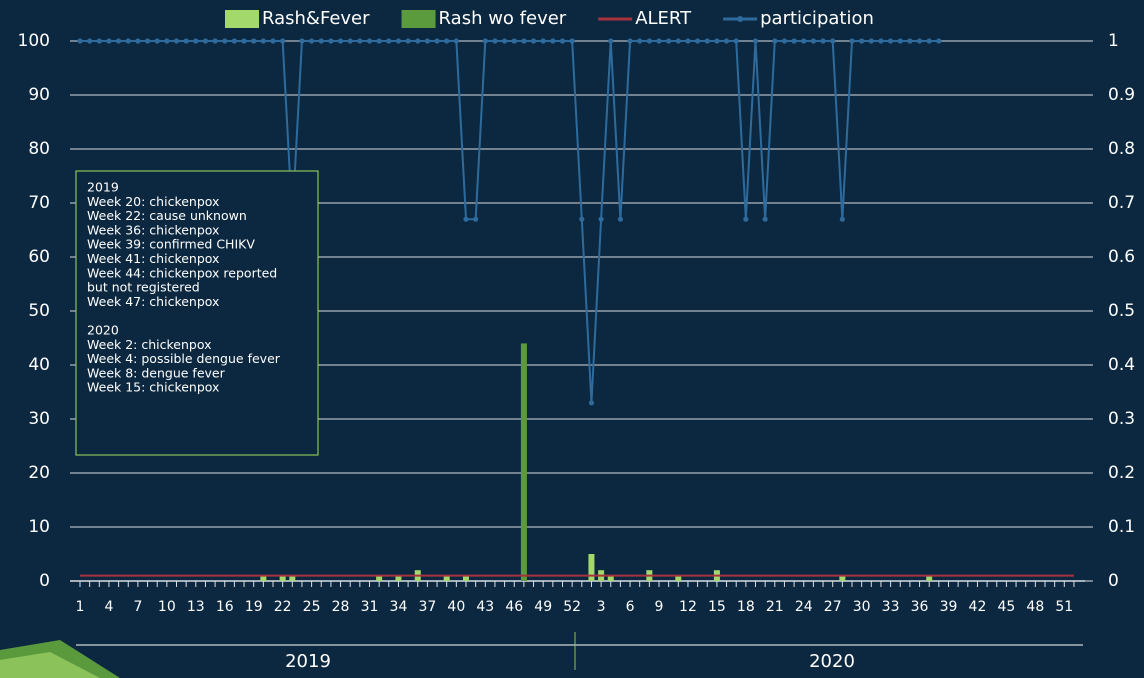  Describe the element at coordinates (456, 607) in the screenshot. I see `x-tick-label: 40` at that location.